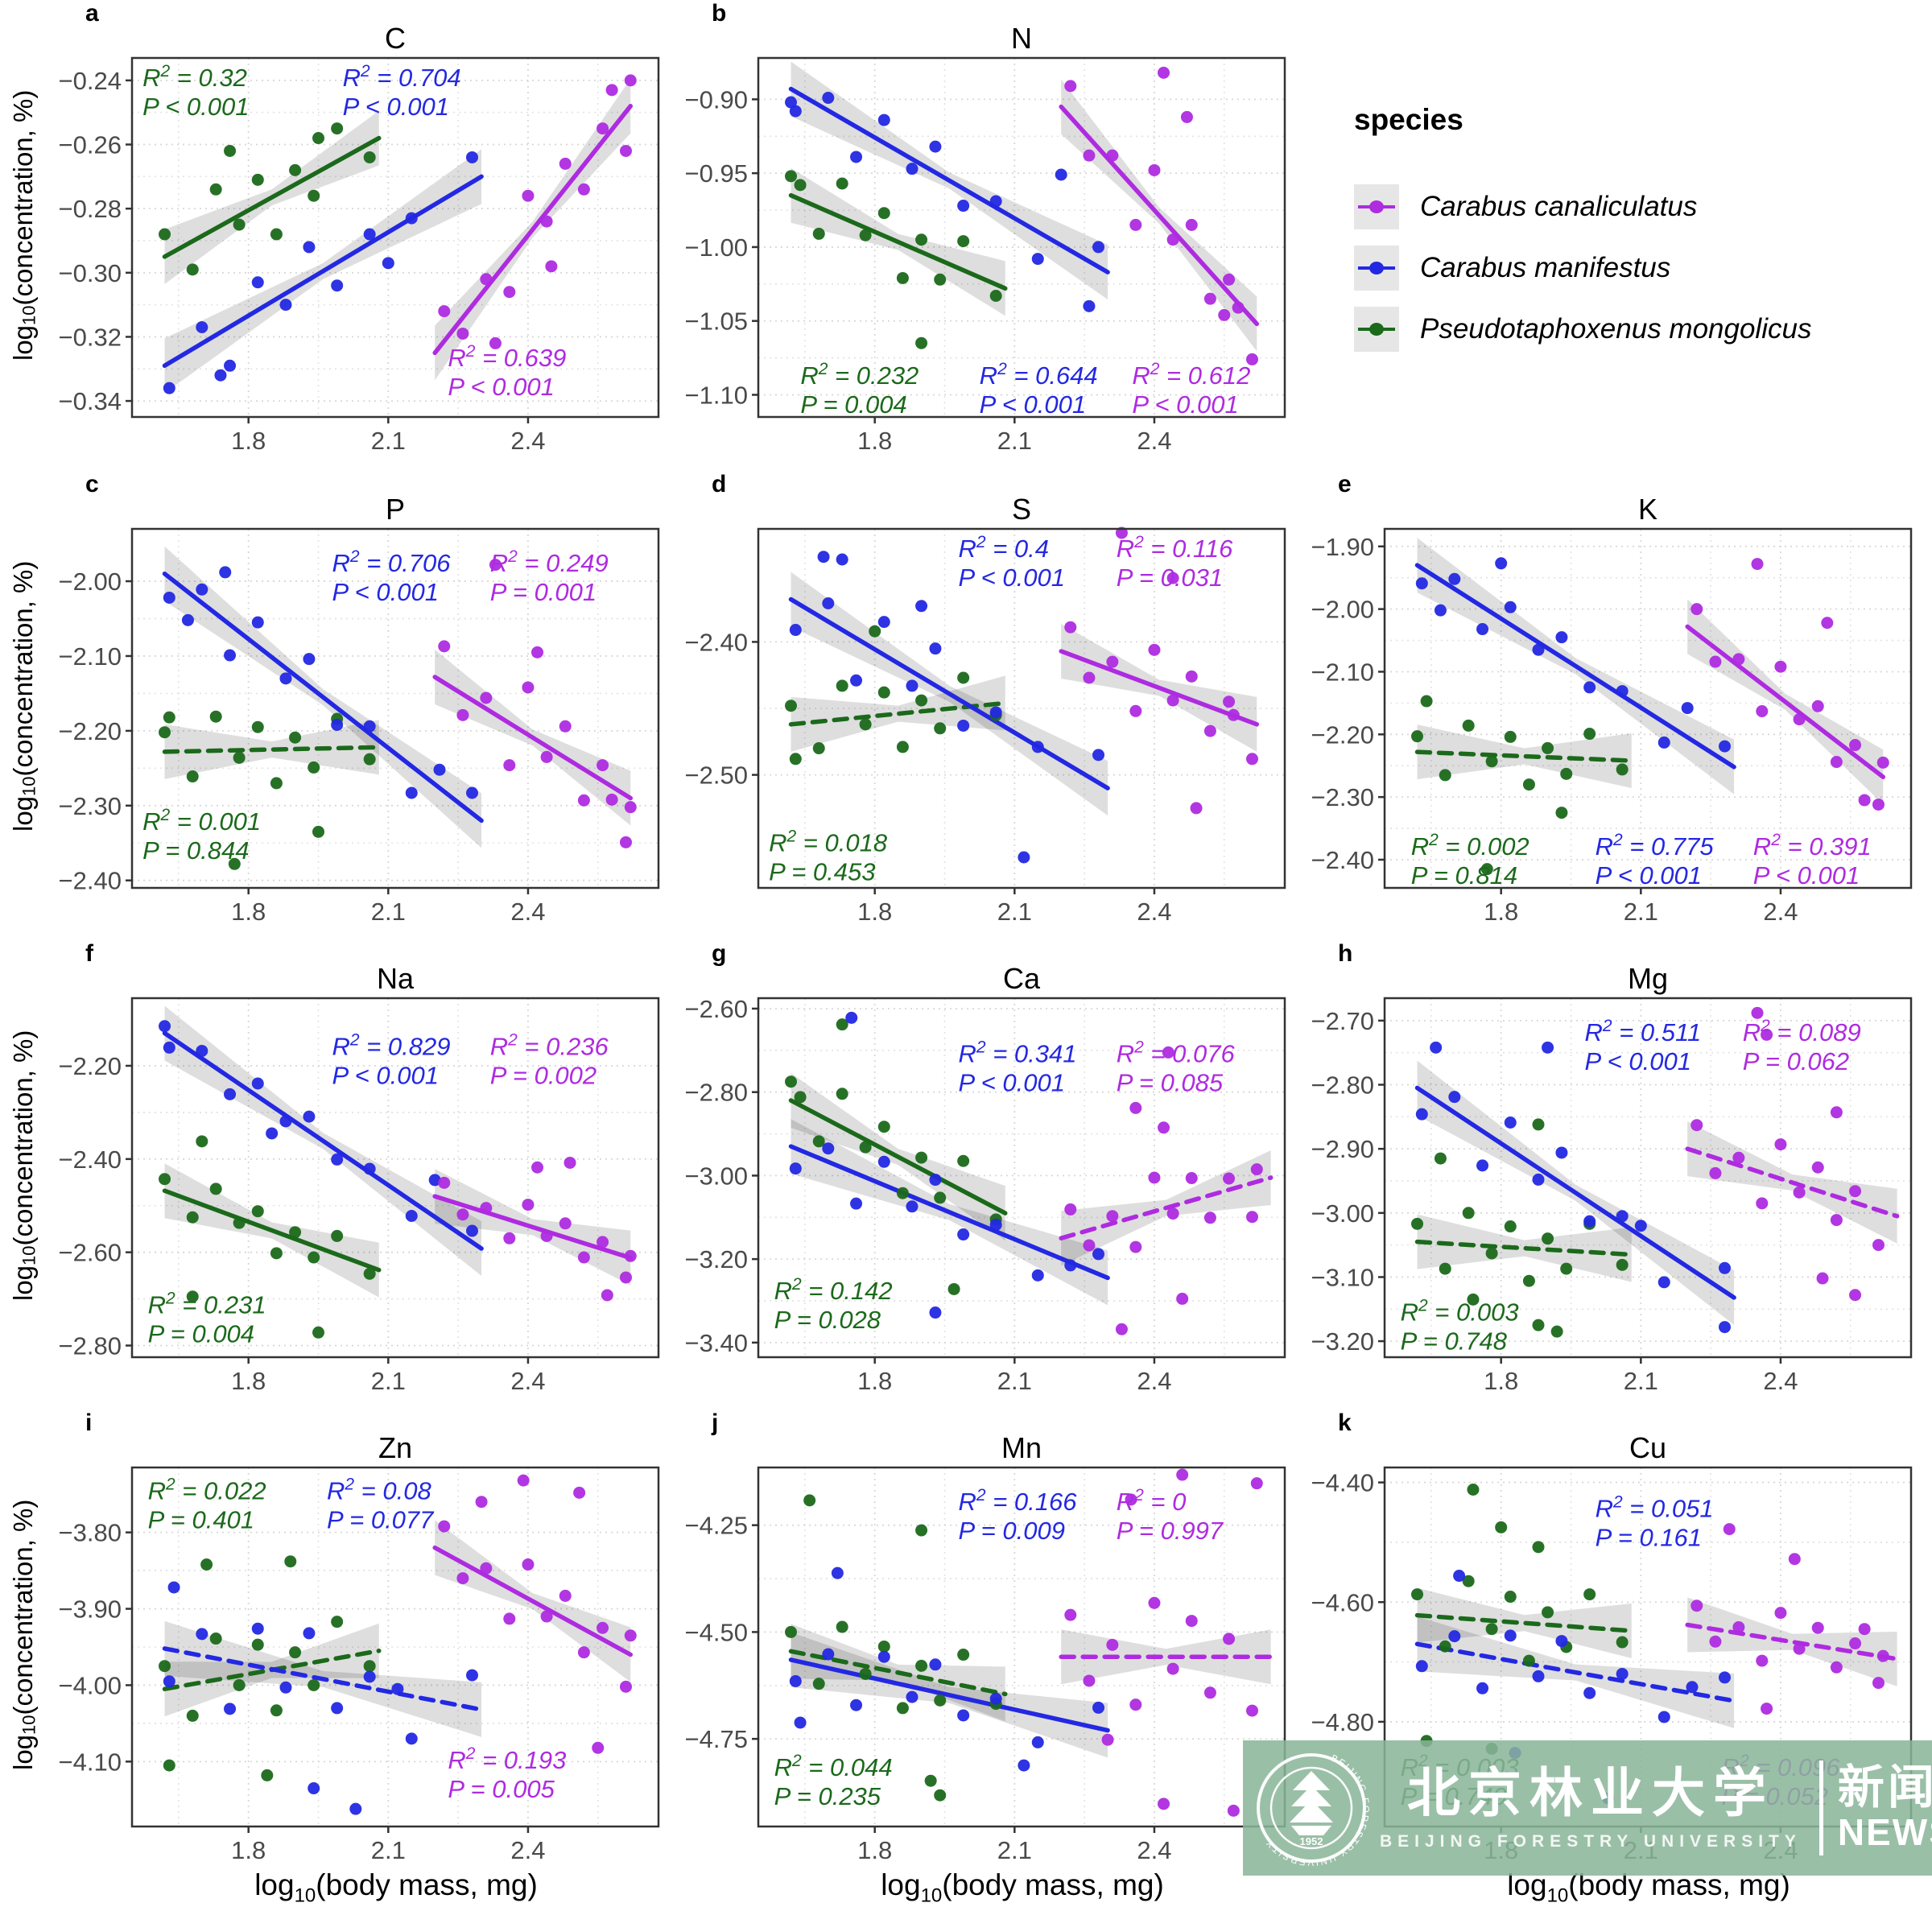  Describe the element at coordinates (716, 1632) in the screenshot. I see `svg-text: −4.50` at that location.